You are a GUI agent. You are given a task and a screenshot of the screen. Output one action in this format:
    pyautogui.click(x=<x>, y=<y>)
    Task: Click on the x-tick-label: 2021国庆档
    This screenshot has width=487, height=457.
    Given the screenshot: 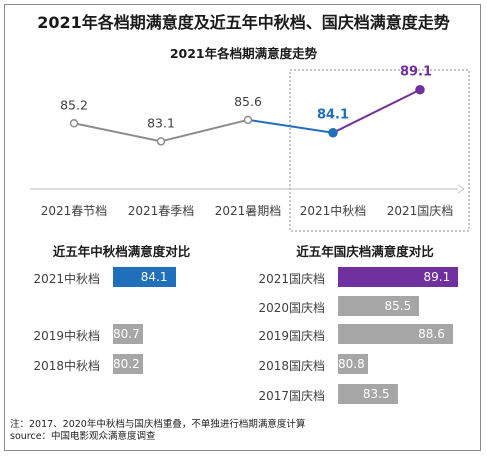 What is the action you would take?
    pyautogui.click(x=420, y=211)
    